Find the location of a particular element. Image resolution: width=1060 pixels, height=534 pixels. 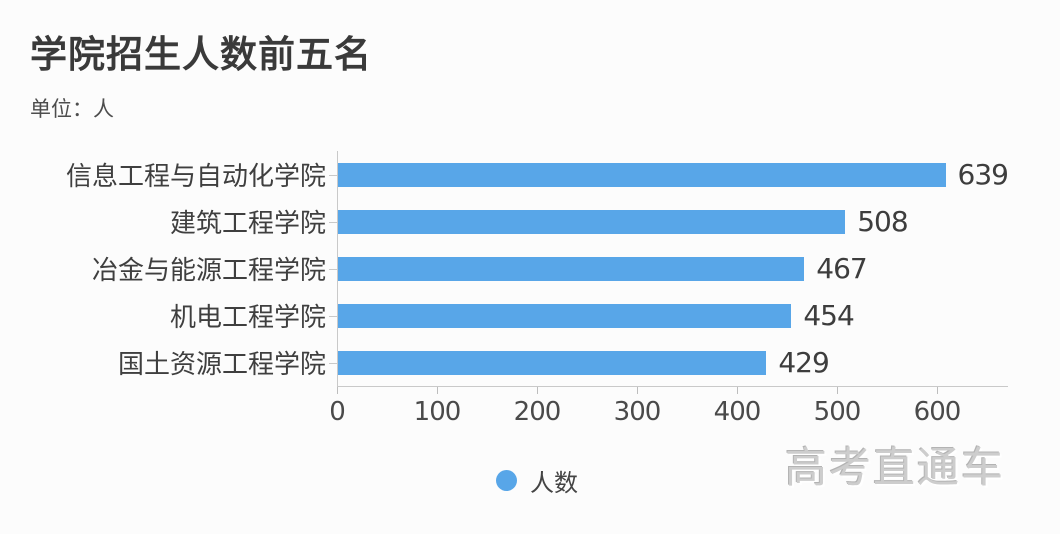

bar-row: 机电工程学院 454 is located at coordinates (519, 315).